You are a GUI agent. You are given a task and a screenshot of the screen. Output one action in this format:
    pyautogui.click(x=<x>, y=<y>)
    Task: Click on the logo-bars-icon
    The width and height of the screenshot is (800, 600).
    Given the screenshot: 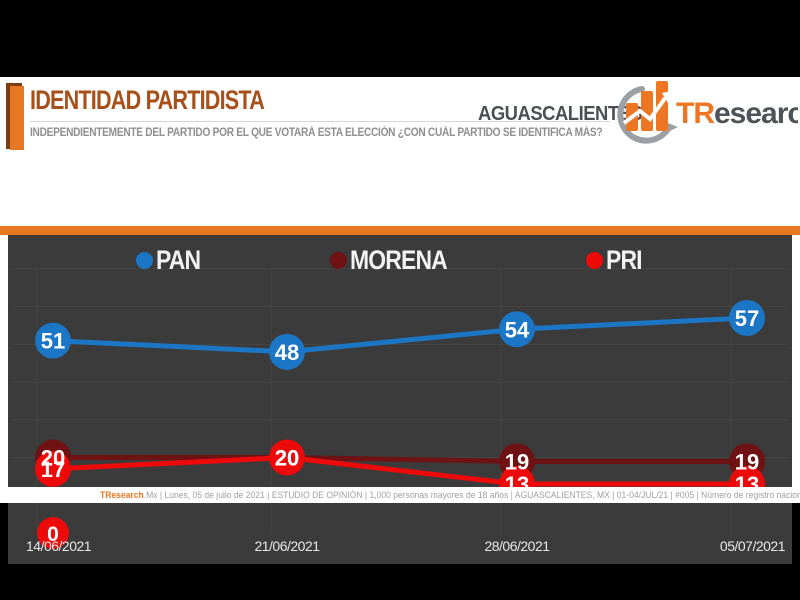 What is the action you would take?
    pyautogui.click(x=647, y=106)
    